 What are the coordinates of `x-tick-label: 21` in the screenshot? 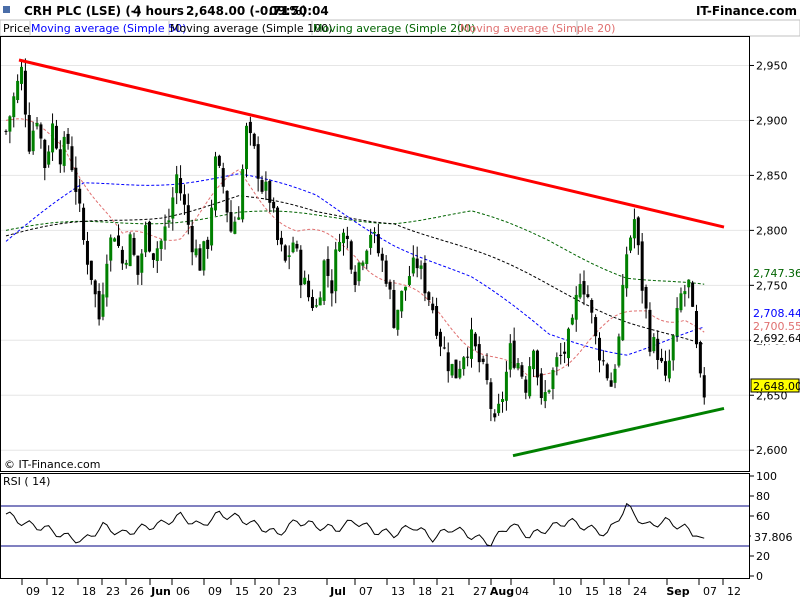 It's located at (448, 591).